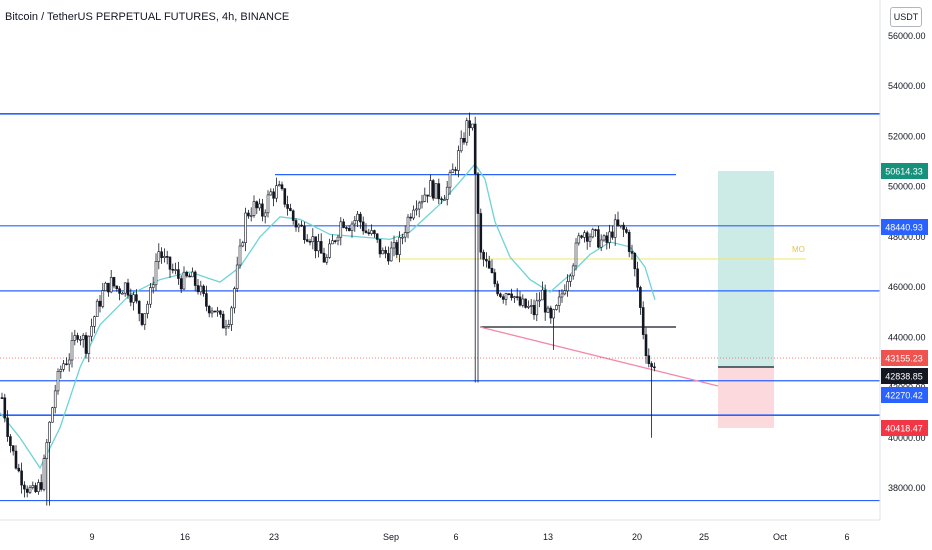  What do you see at coordinates (907, 488) in the screenshot?
I see `price-tick-label: 38000.00` at bounding box center [907, 488].